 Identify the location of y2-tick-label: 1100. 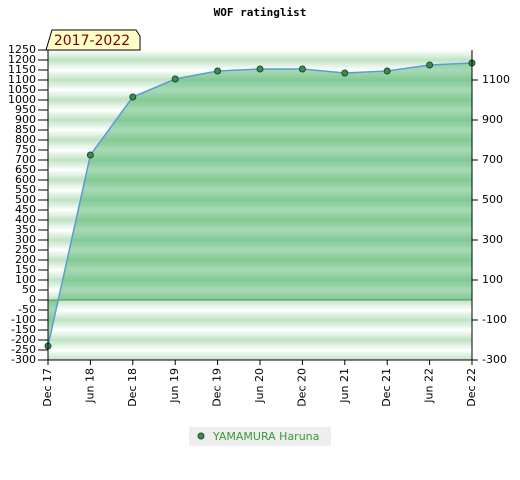
(496, 79).